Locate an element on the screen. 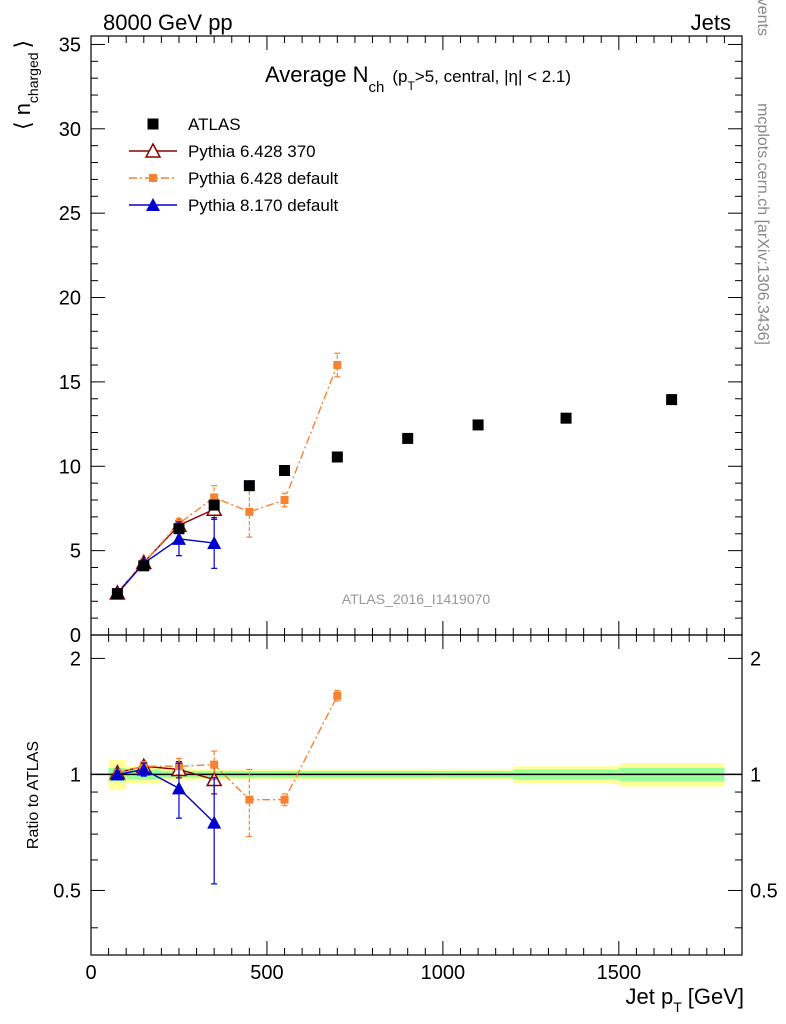 Image resolution: width=786 pixels, height=1024 pixels. y-tick-label: 5 is located at coordinates (75, 552).